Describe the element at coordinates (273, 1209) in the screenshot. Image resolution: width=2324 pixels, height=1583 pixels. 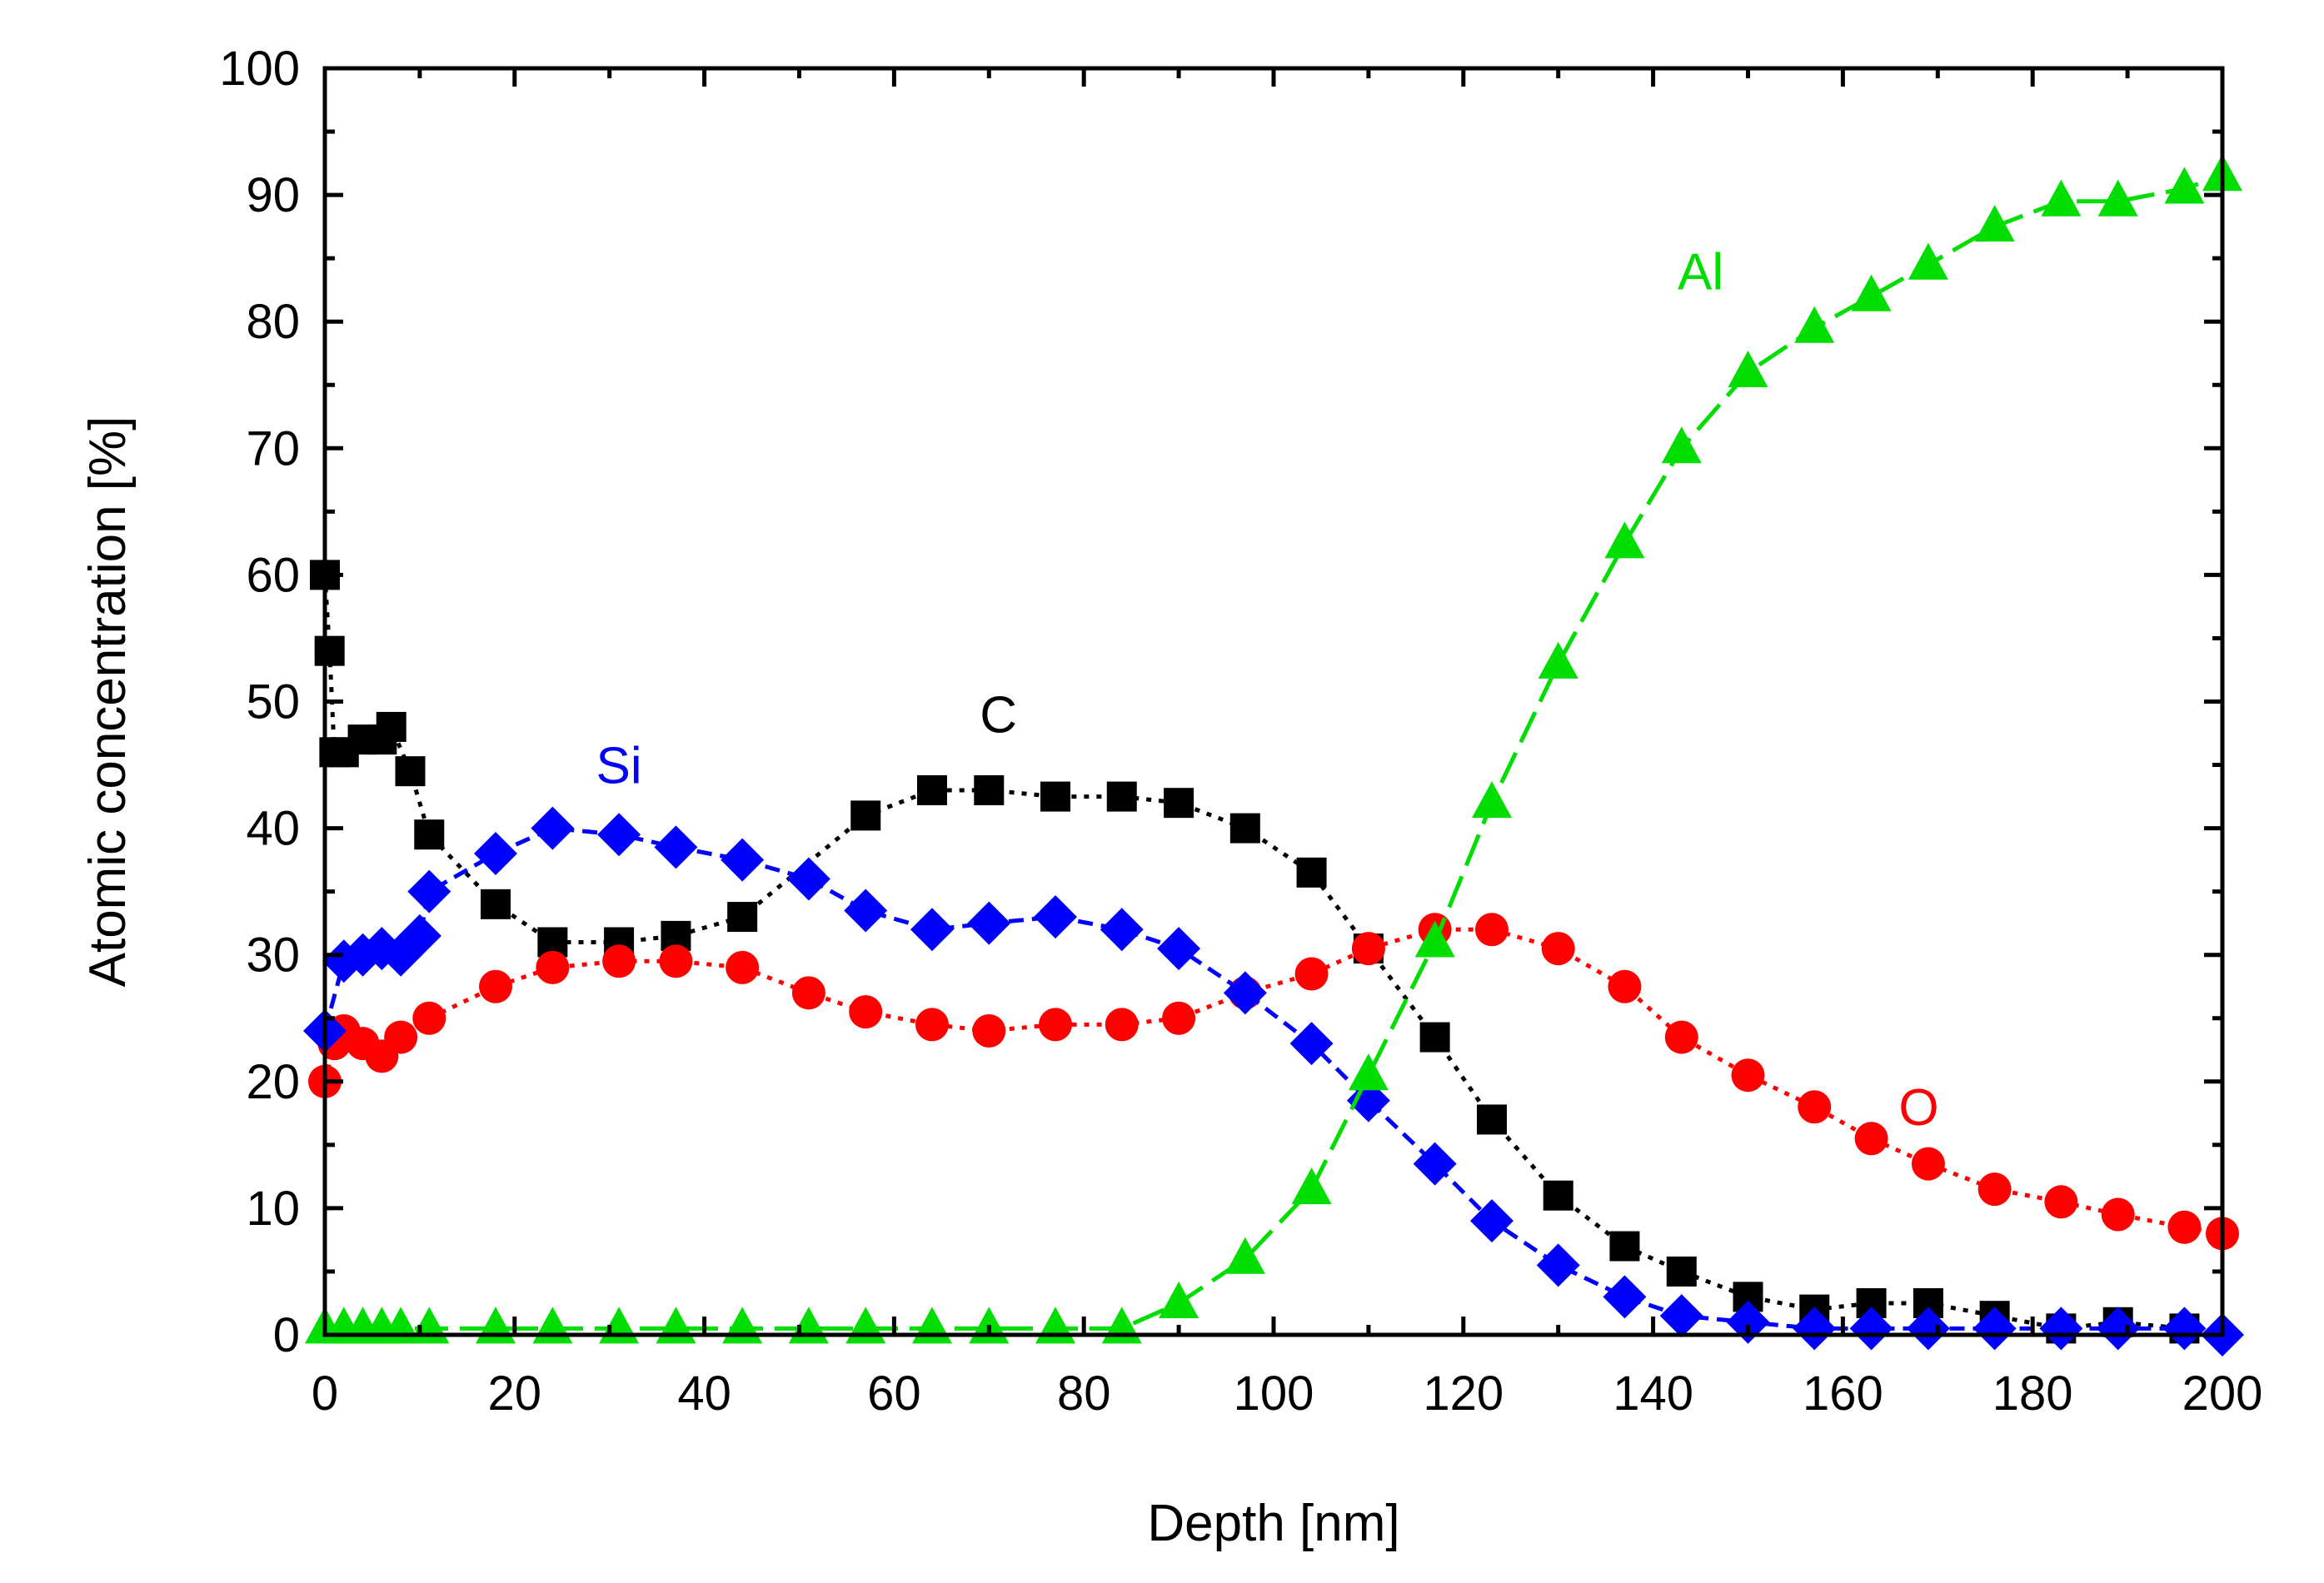
I see `y-tick-label: 10` at that location.